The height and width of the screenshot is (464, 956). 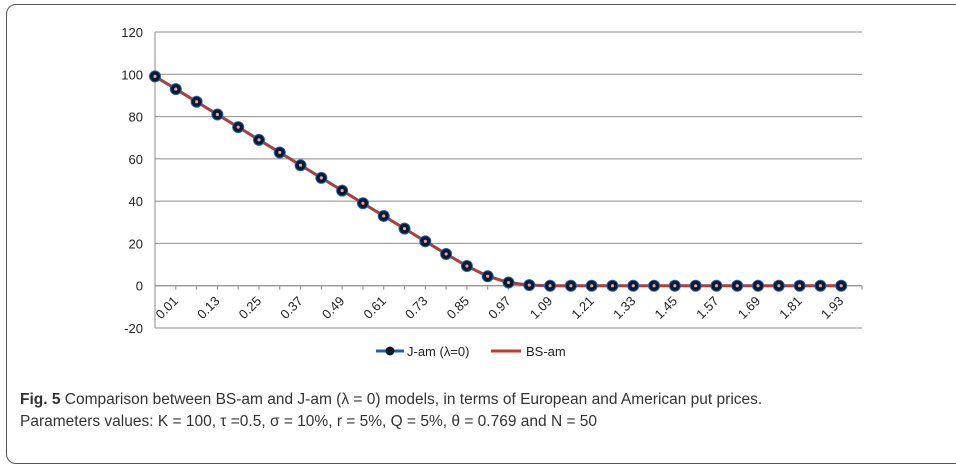 What do you see at coordinates (416, 307) in the screenshot?
I see `x-tick-label: 0.73` at bounding box center [416, 307].